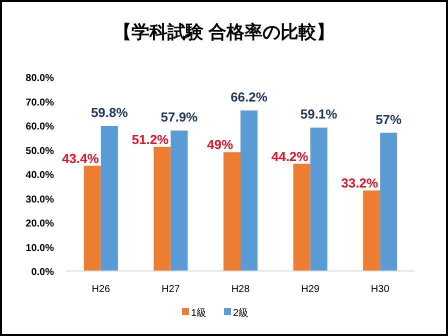 The image size is (448, 336). What do you see at coordinates (81, 158) in the screenshot?
I see `data-label: 43.4%` at bounding box center [81, 158].